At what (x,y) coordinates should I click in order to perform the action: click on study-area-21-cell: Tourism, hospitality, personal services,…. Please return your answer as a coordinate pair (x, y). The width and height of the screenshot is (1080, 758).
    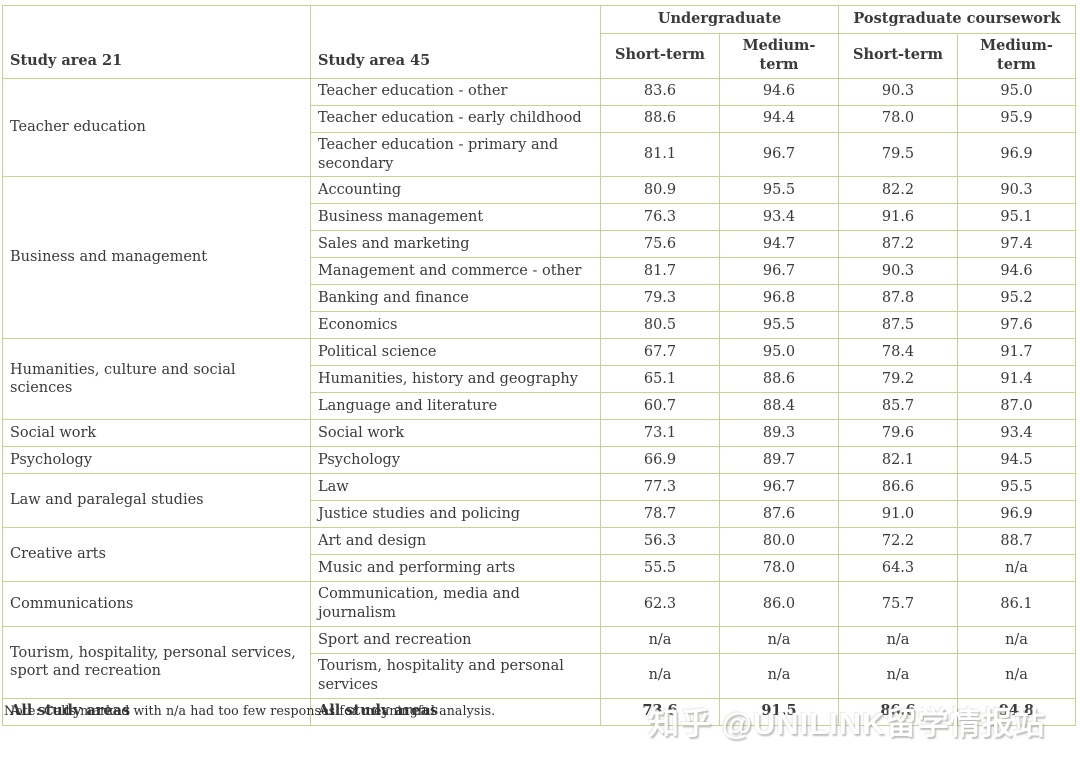
    Looking at the image, I should click on (156, 662).